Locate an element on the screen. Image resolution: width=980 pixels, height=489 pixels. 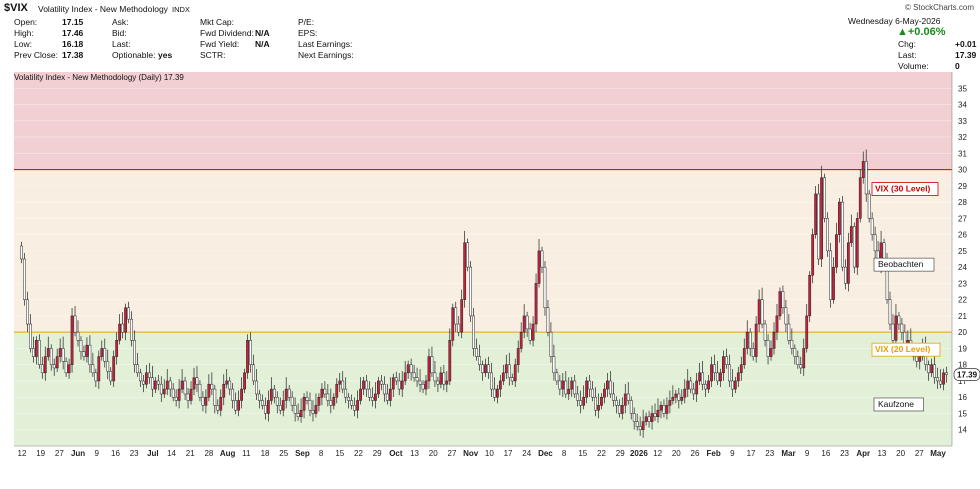
y-tick-label: 31 is located at coordinates (962, 153).